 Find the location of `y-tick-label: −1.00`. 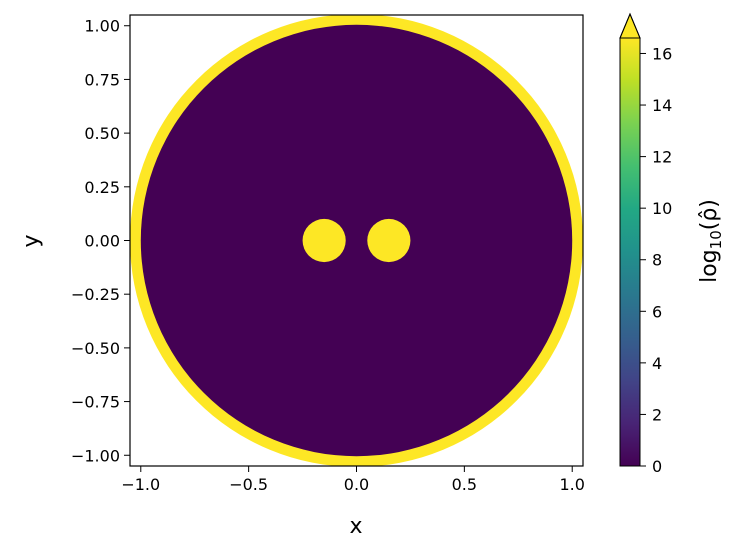

y-tick-label: −1.00 is located at coordinates (95, 455).